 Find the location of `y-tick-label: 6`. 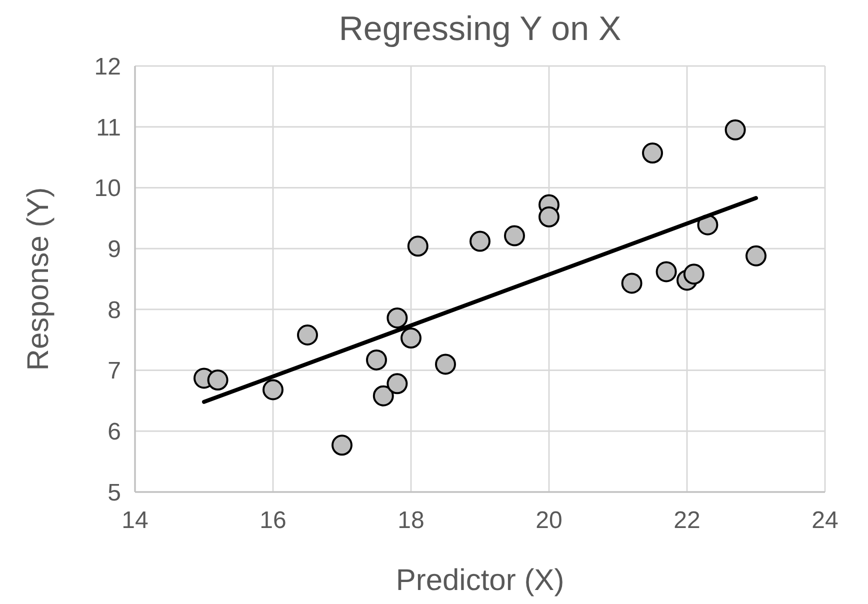

y-tick-label: 6 is located at coordinates (114, 432).